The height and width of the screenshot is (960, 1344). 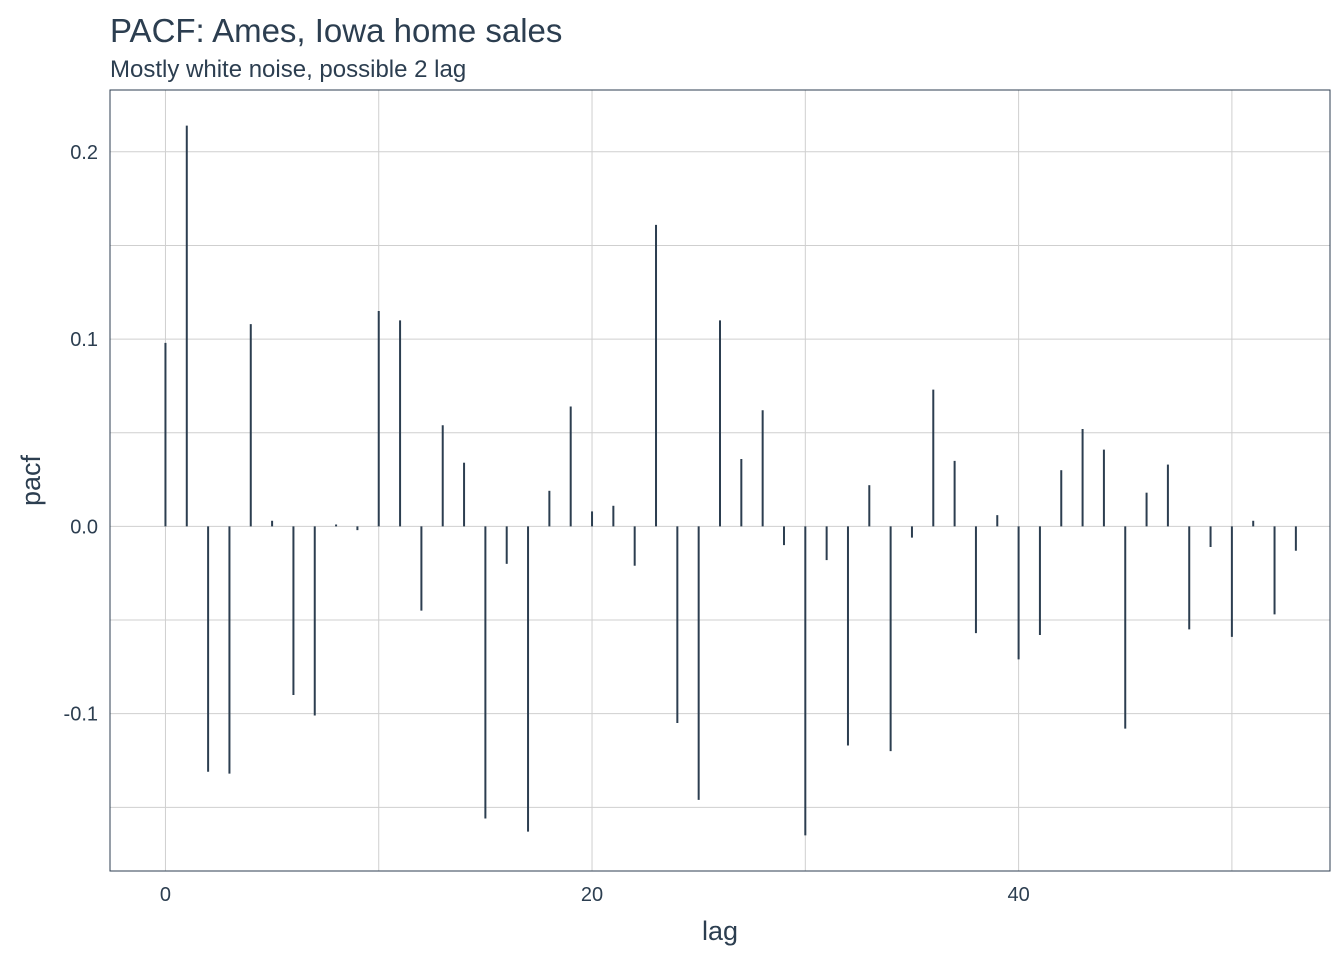 I want to click on y-axis-title: pacf, so click(x=31, y=480).